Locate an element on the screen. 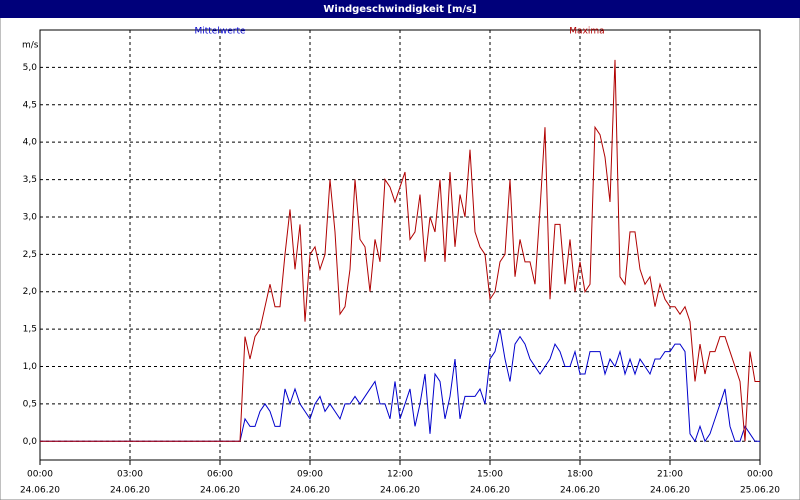  x-tick-label: 06:00 is located at coordinates (220, 475).